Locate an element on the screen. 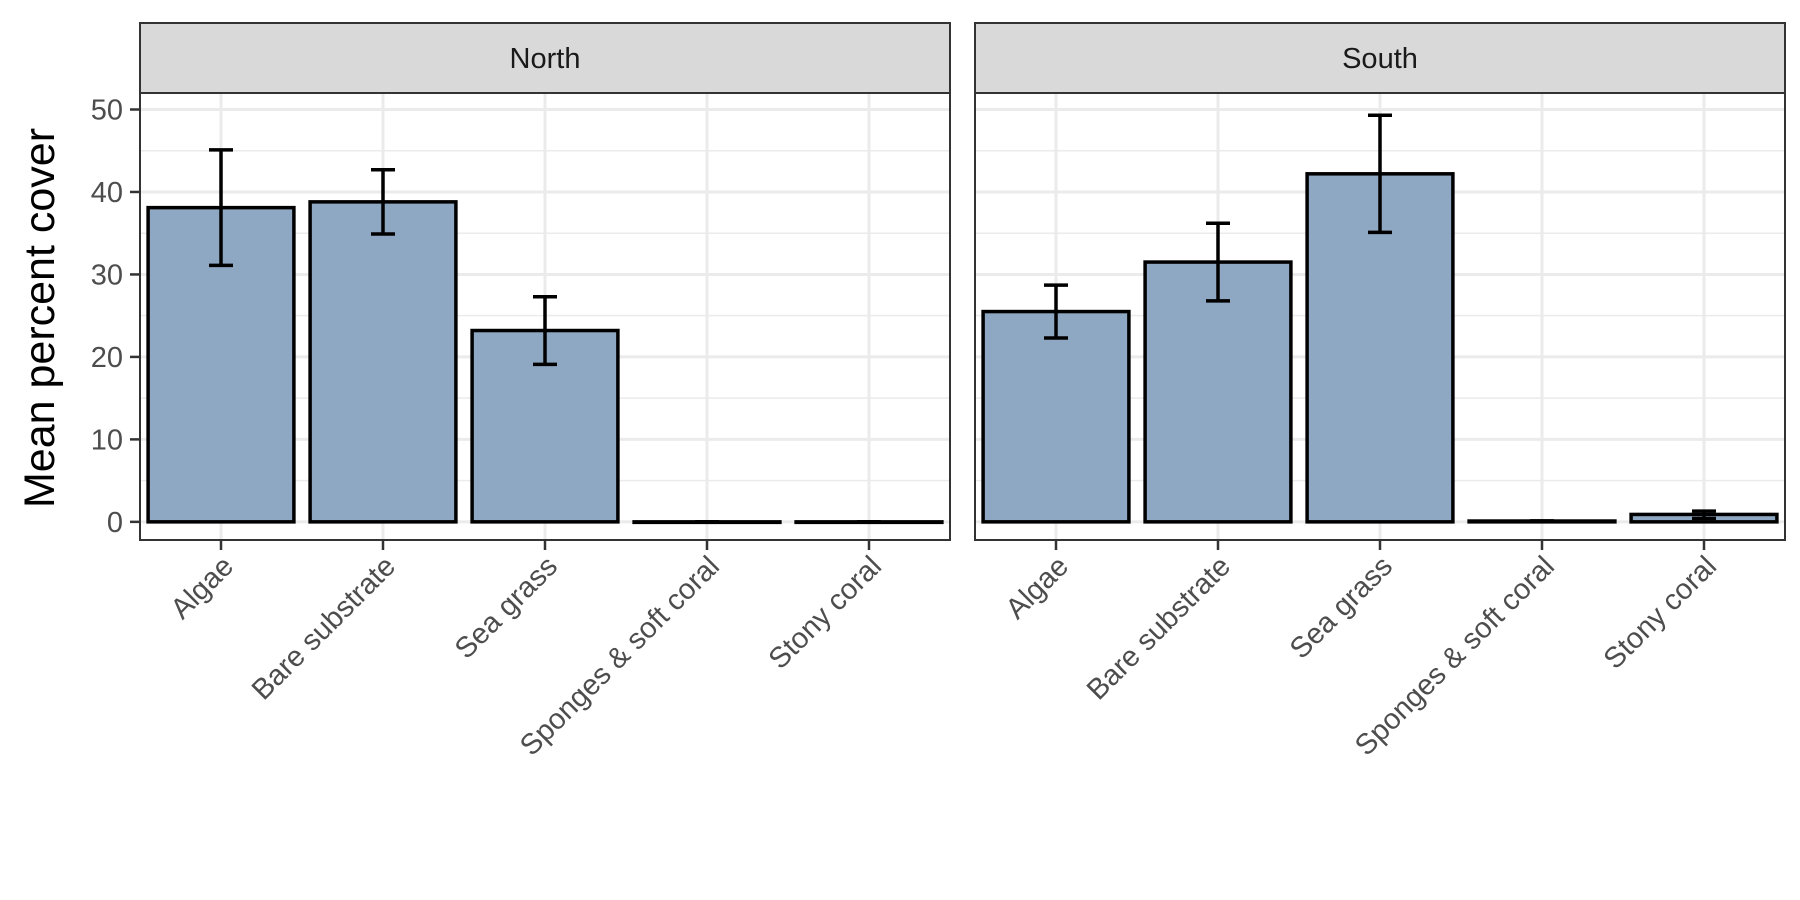 The width and height of the screenshot is (1800, 900). y-tick-label: 10 is located at coordinates (107, 440).